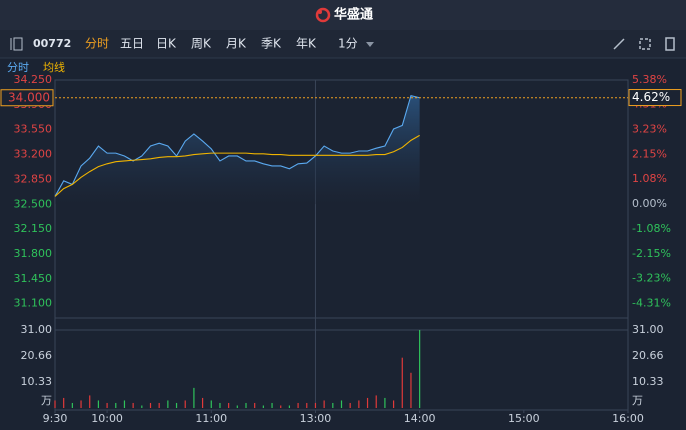 This screenshot has width=686, height=430. Describe the element at coordinates (648, 329) in the screenshot. I see `volume-tick-label-right: 31.00` at that location.